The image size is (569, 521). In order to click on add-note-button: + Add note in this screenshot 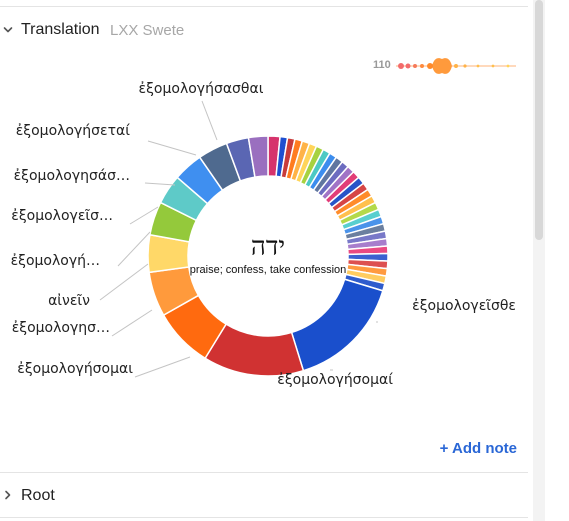, I will do `click(478, 448)`.